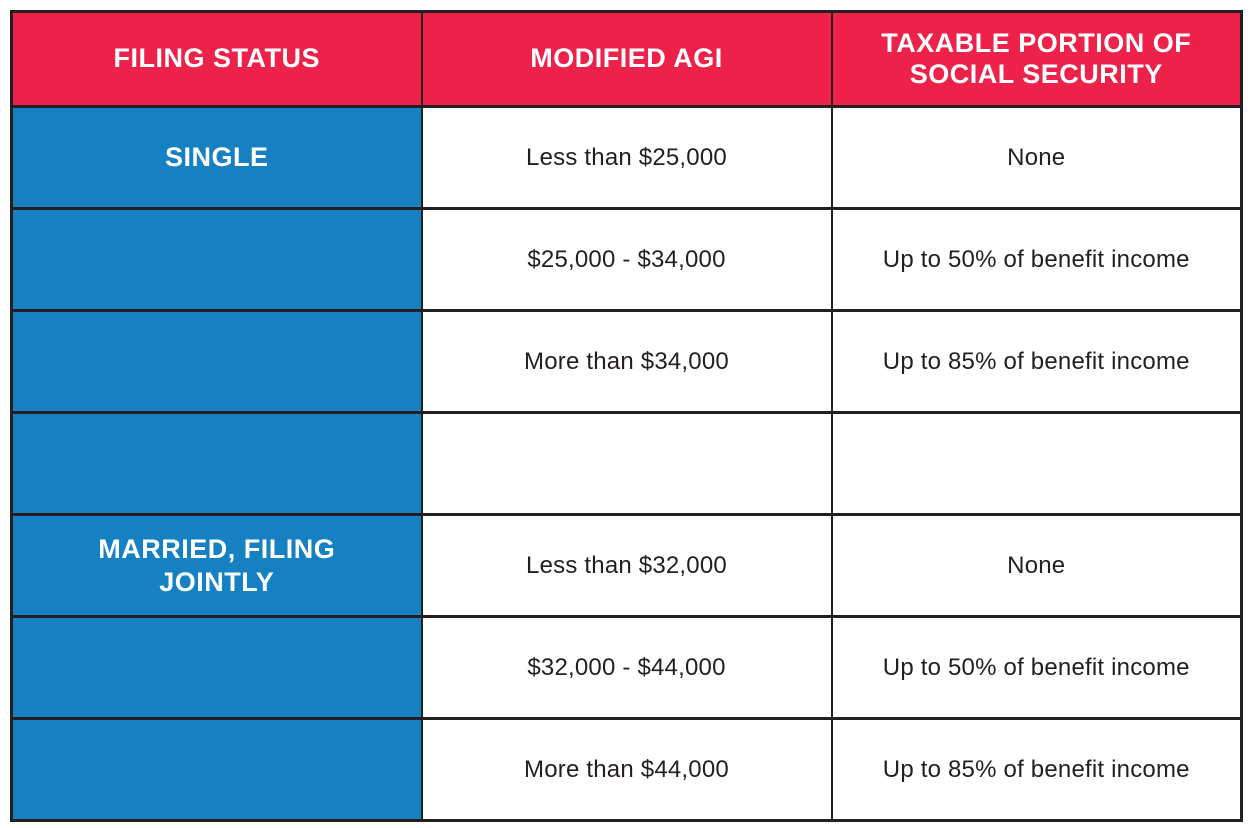 The width and height of the screenshot is (1250, 828). I want to click on filing-status-label: SINGLE, so click(216, 157).